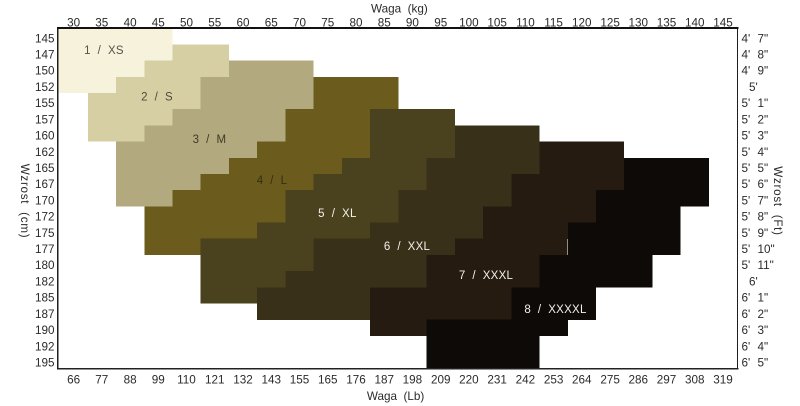  What do you see at coordinates (243, 380) in the screenshot?
I see `svg-text: 132` at bounding box center [243, 380].